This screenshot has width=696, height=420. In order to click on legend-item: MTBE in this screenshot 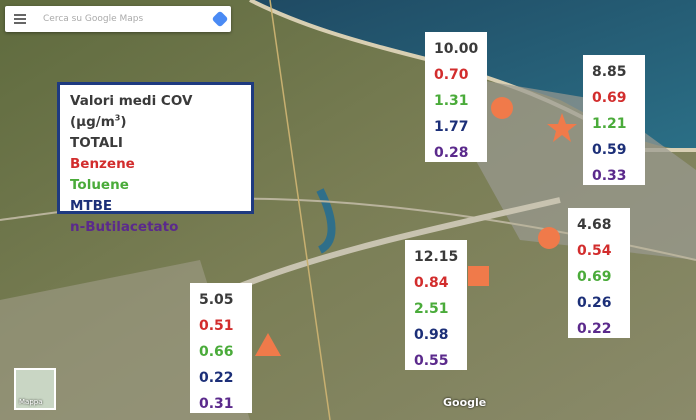, I will do `click(91, 206)`.